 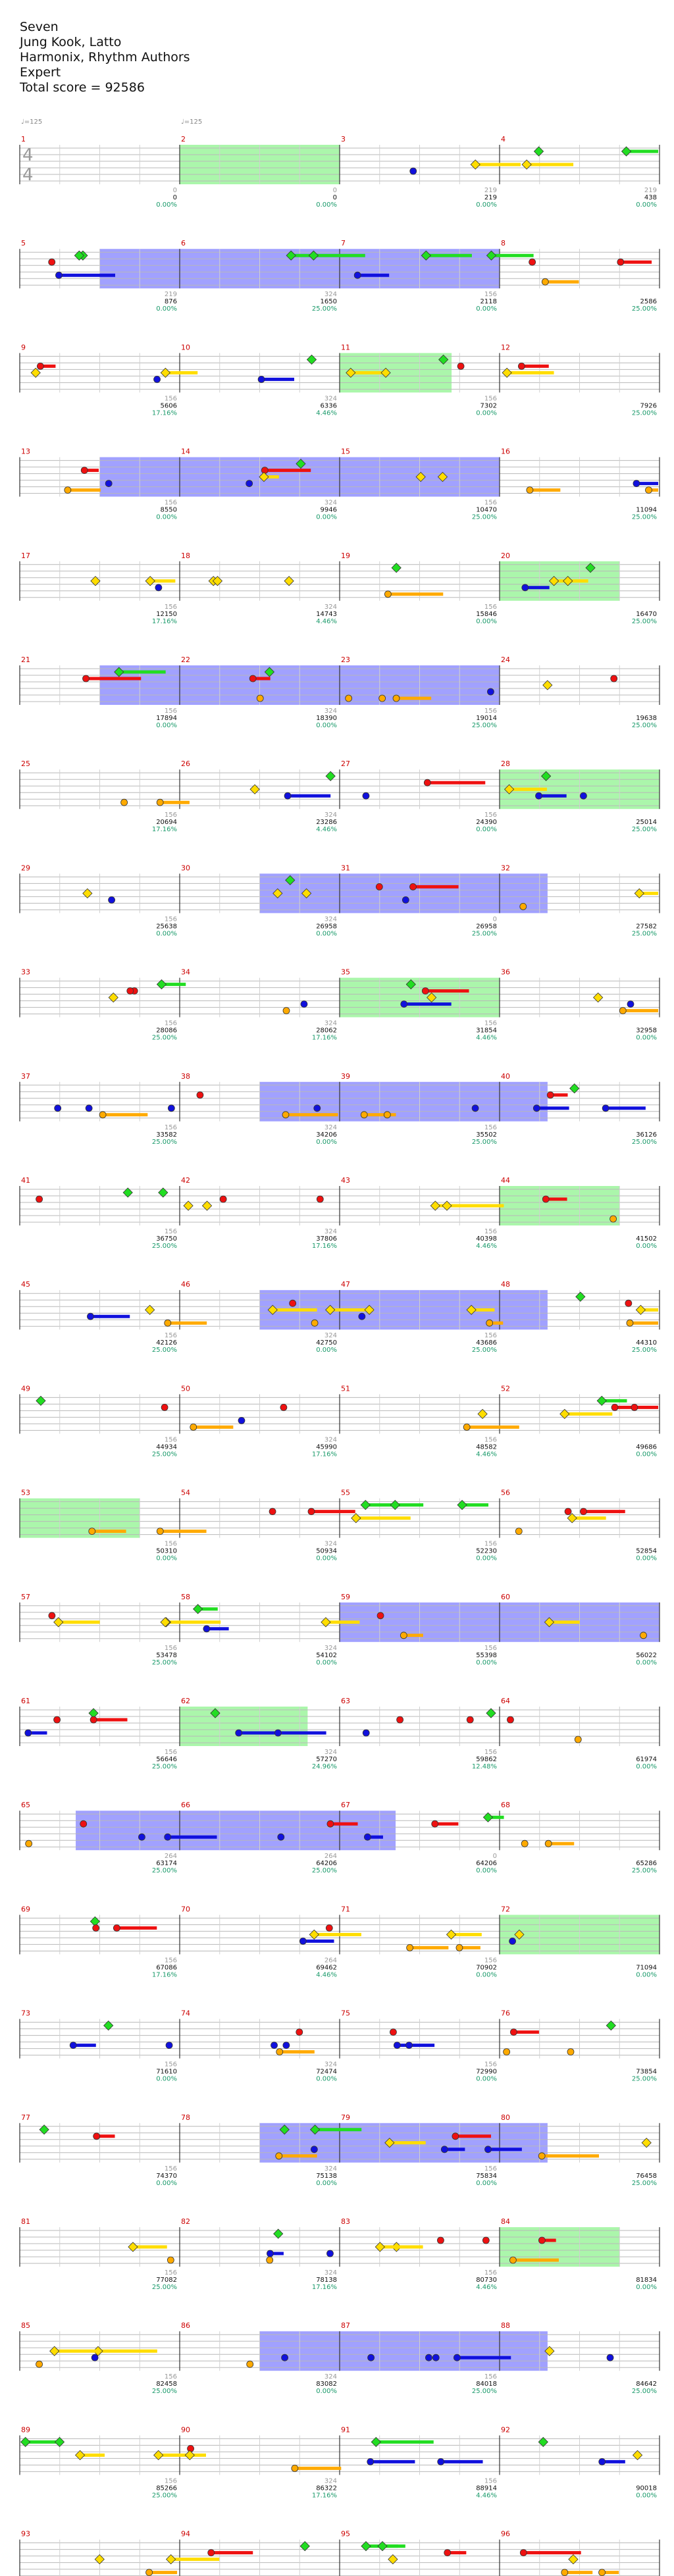 What do you see at coordinates (327, 2176) in the screenshot?
I see `cumulative-score: 75138` at bounding box center [327, 2176].